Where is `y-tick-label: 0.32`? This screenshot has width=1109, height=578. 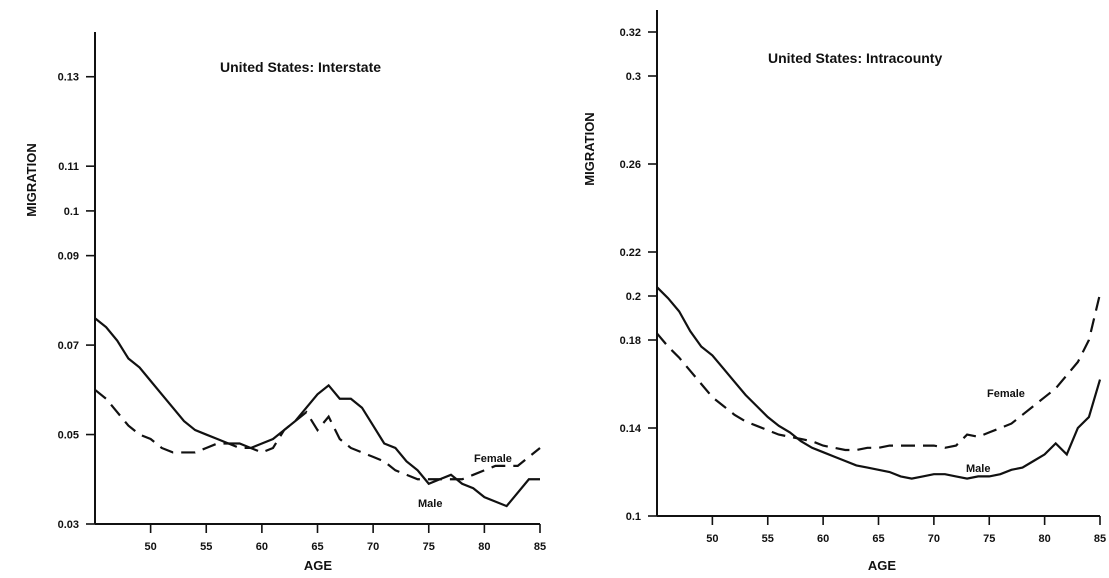
y-tick-label: 0.32 is located at coordinates (630, 33).